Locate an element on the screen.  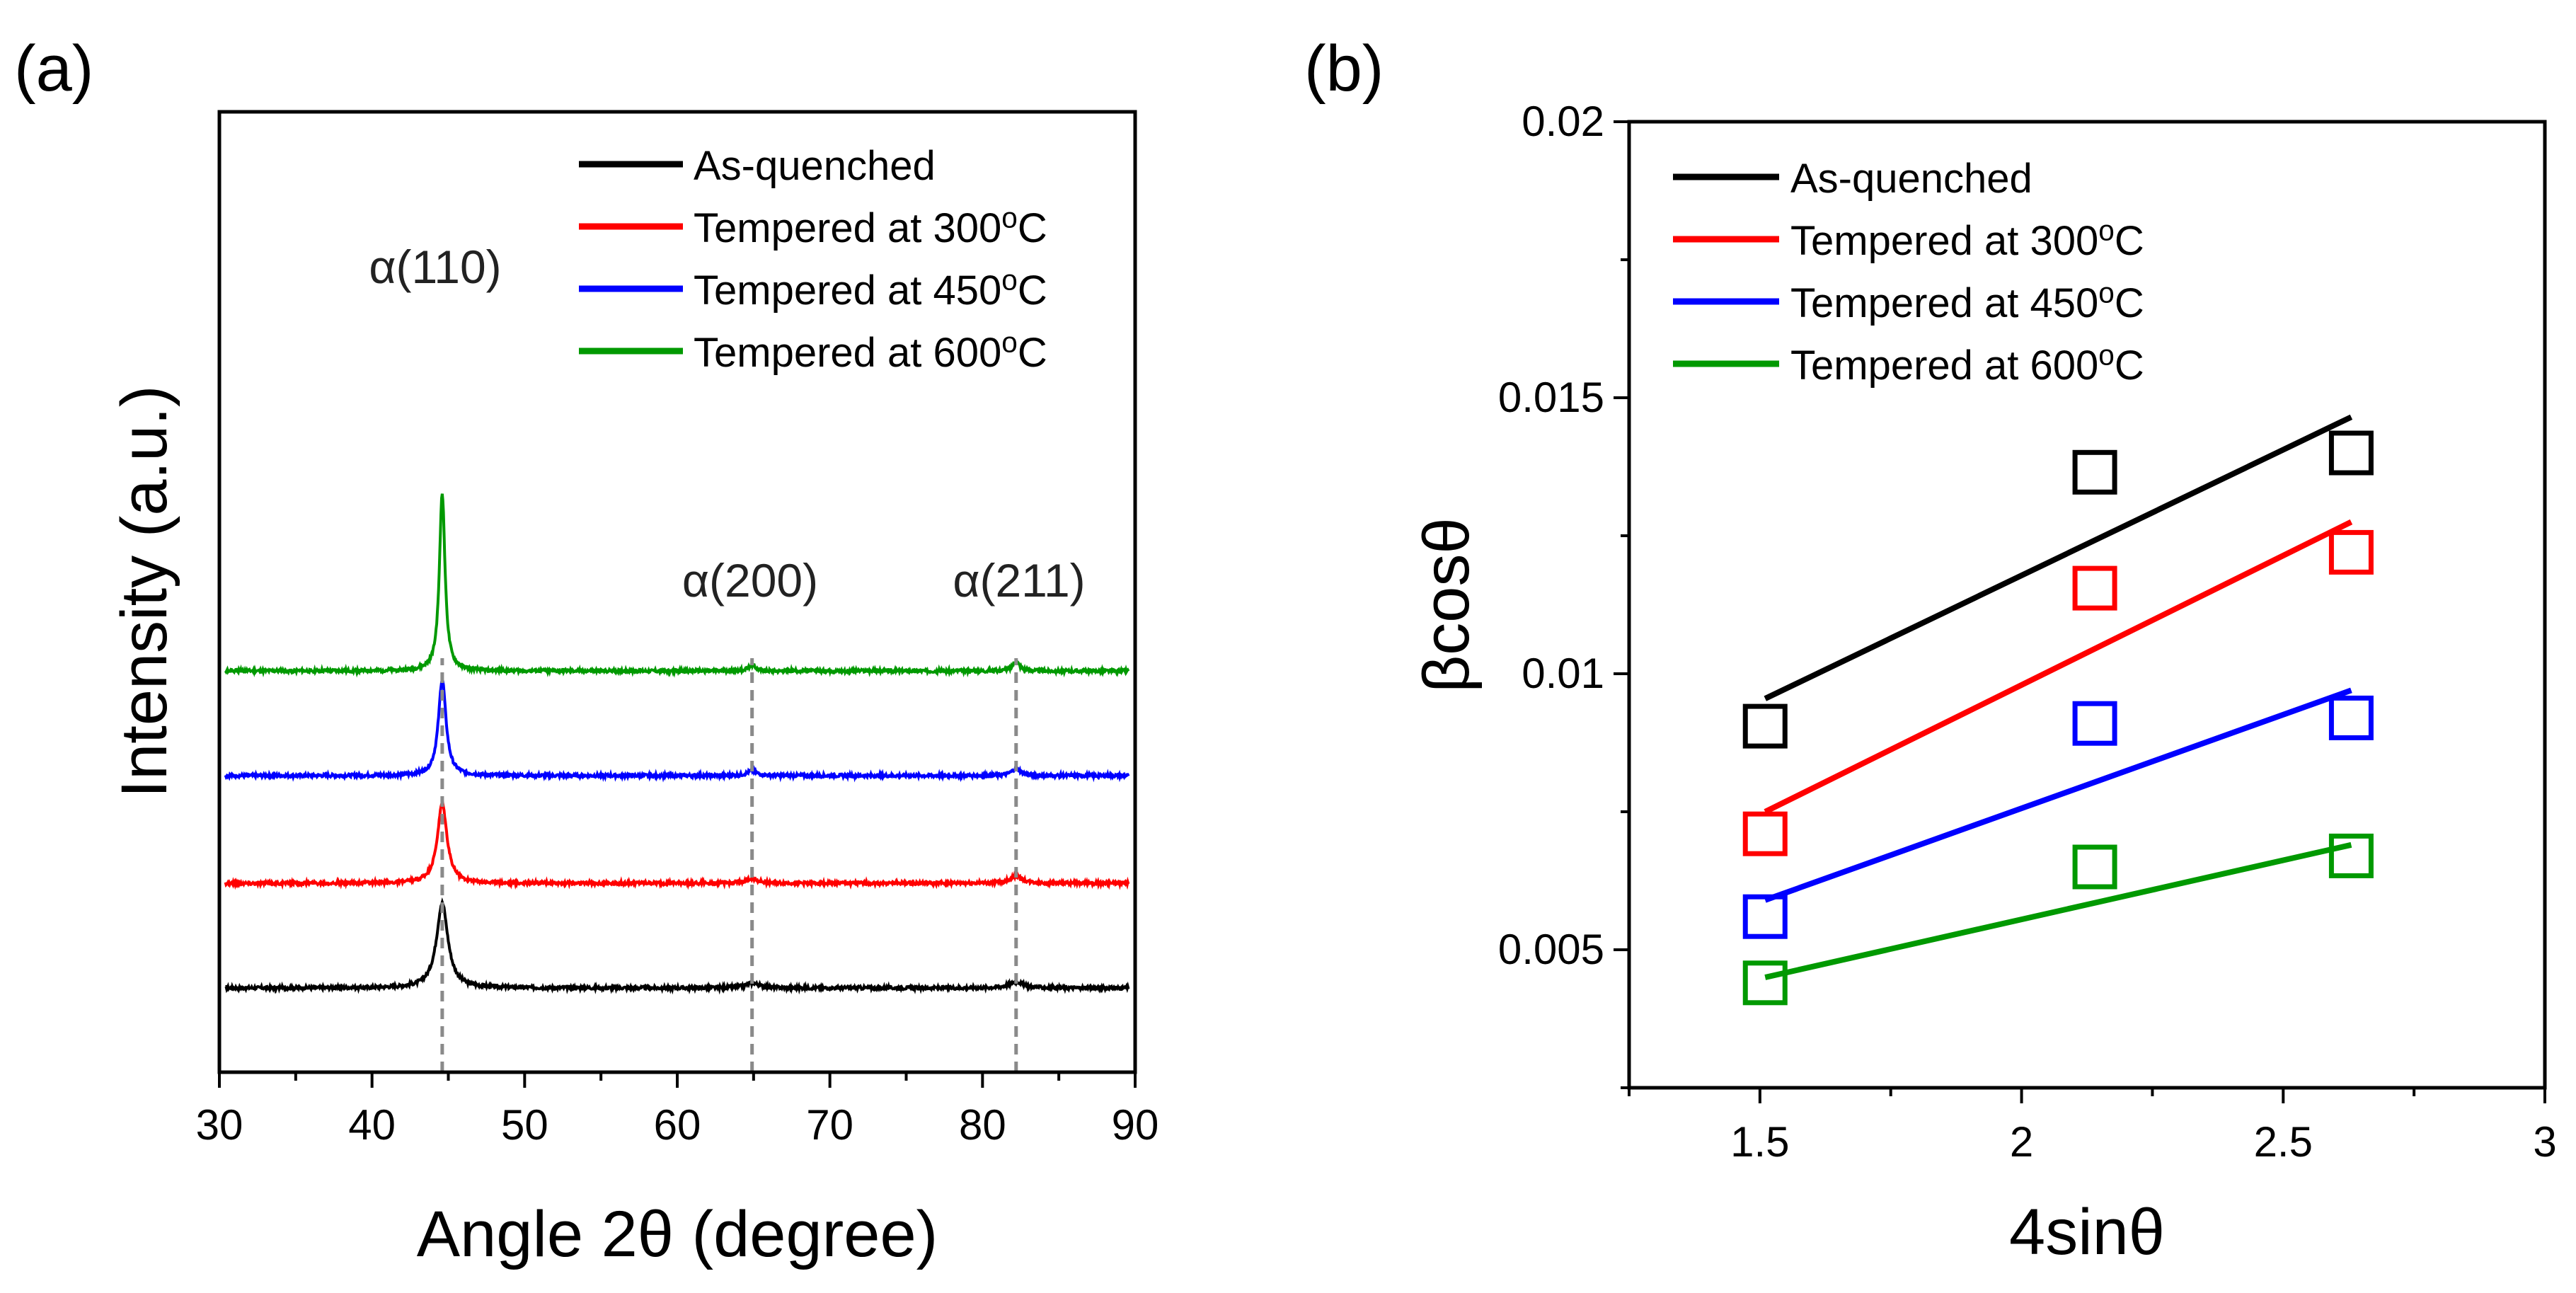
x-tick-label: 2.5 is located at coordinates (2284, 1142).